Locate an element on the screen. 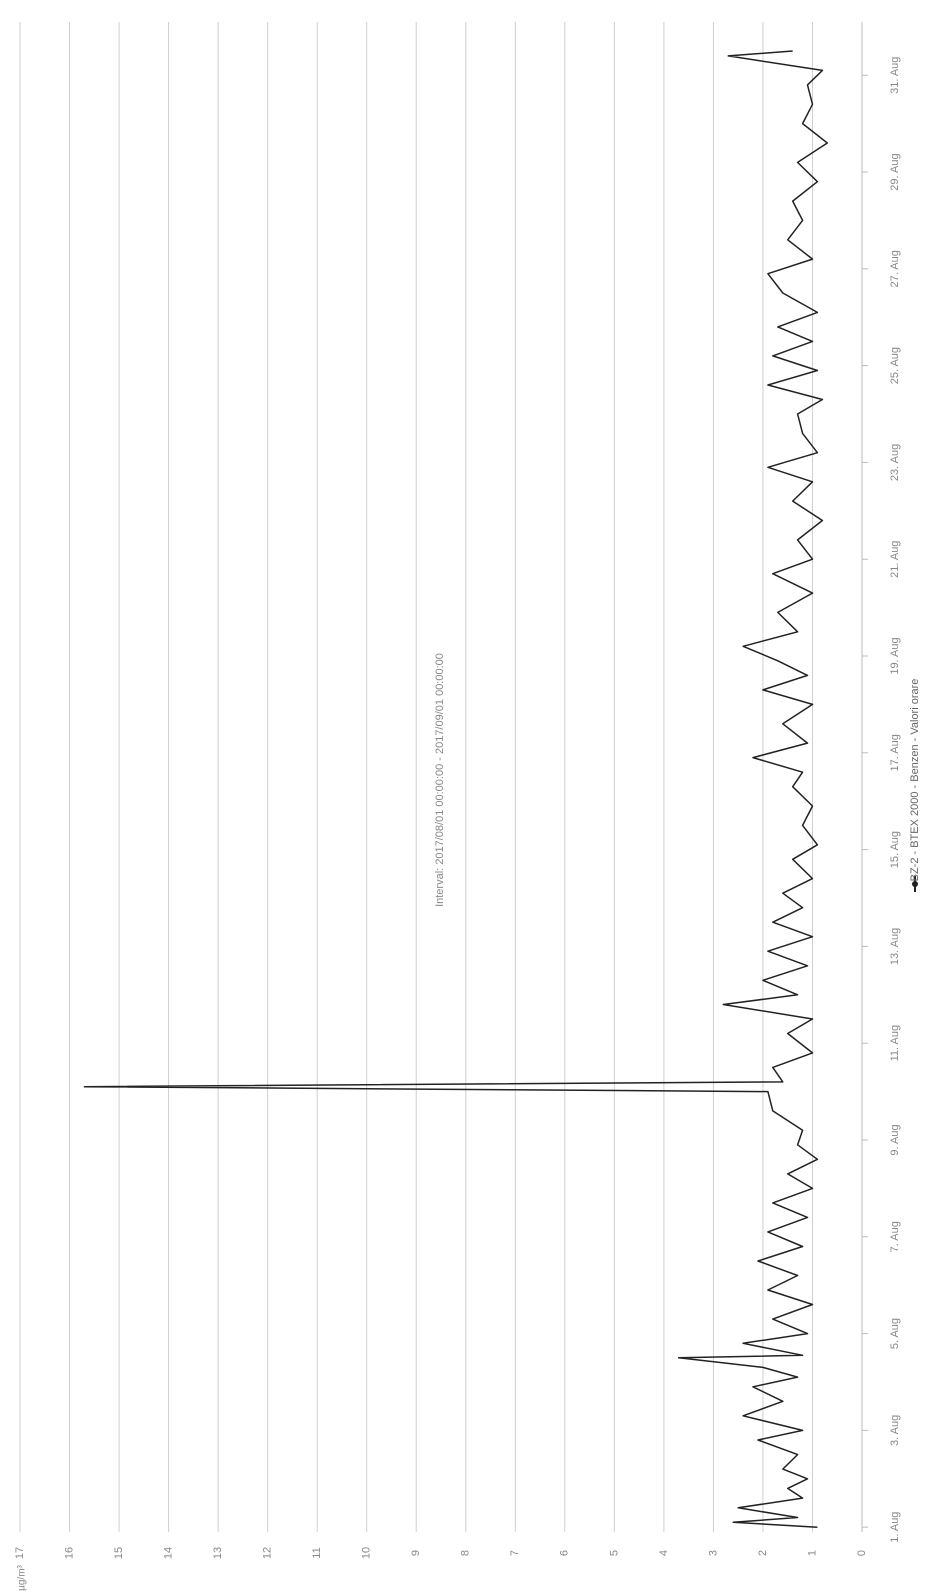  y-tick-label: 15 is located at coordinates (119, 1553).